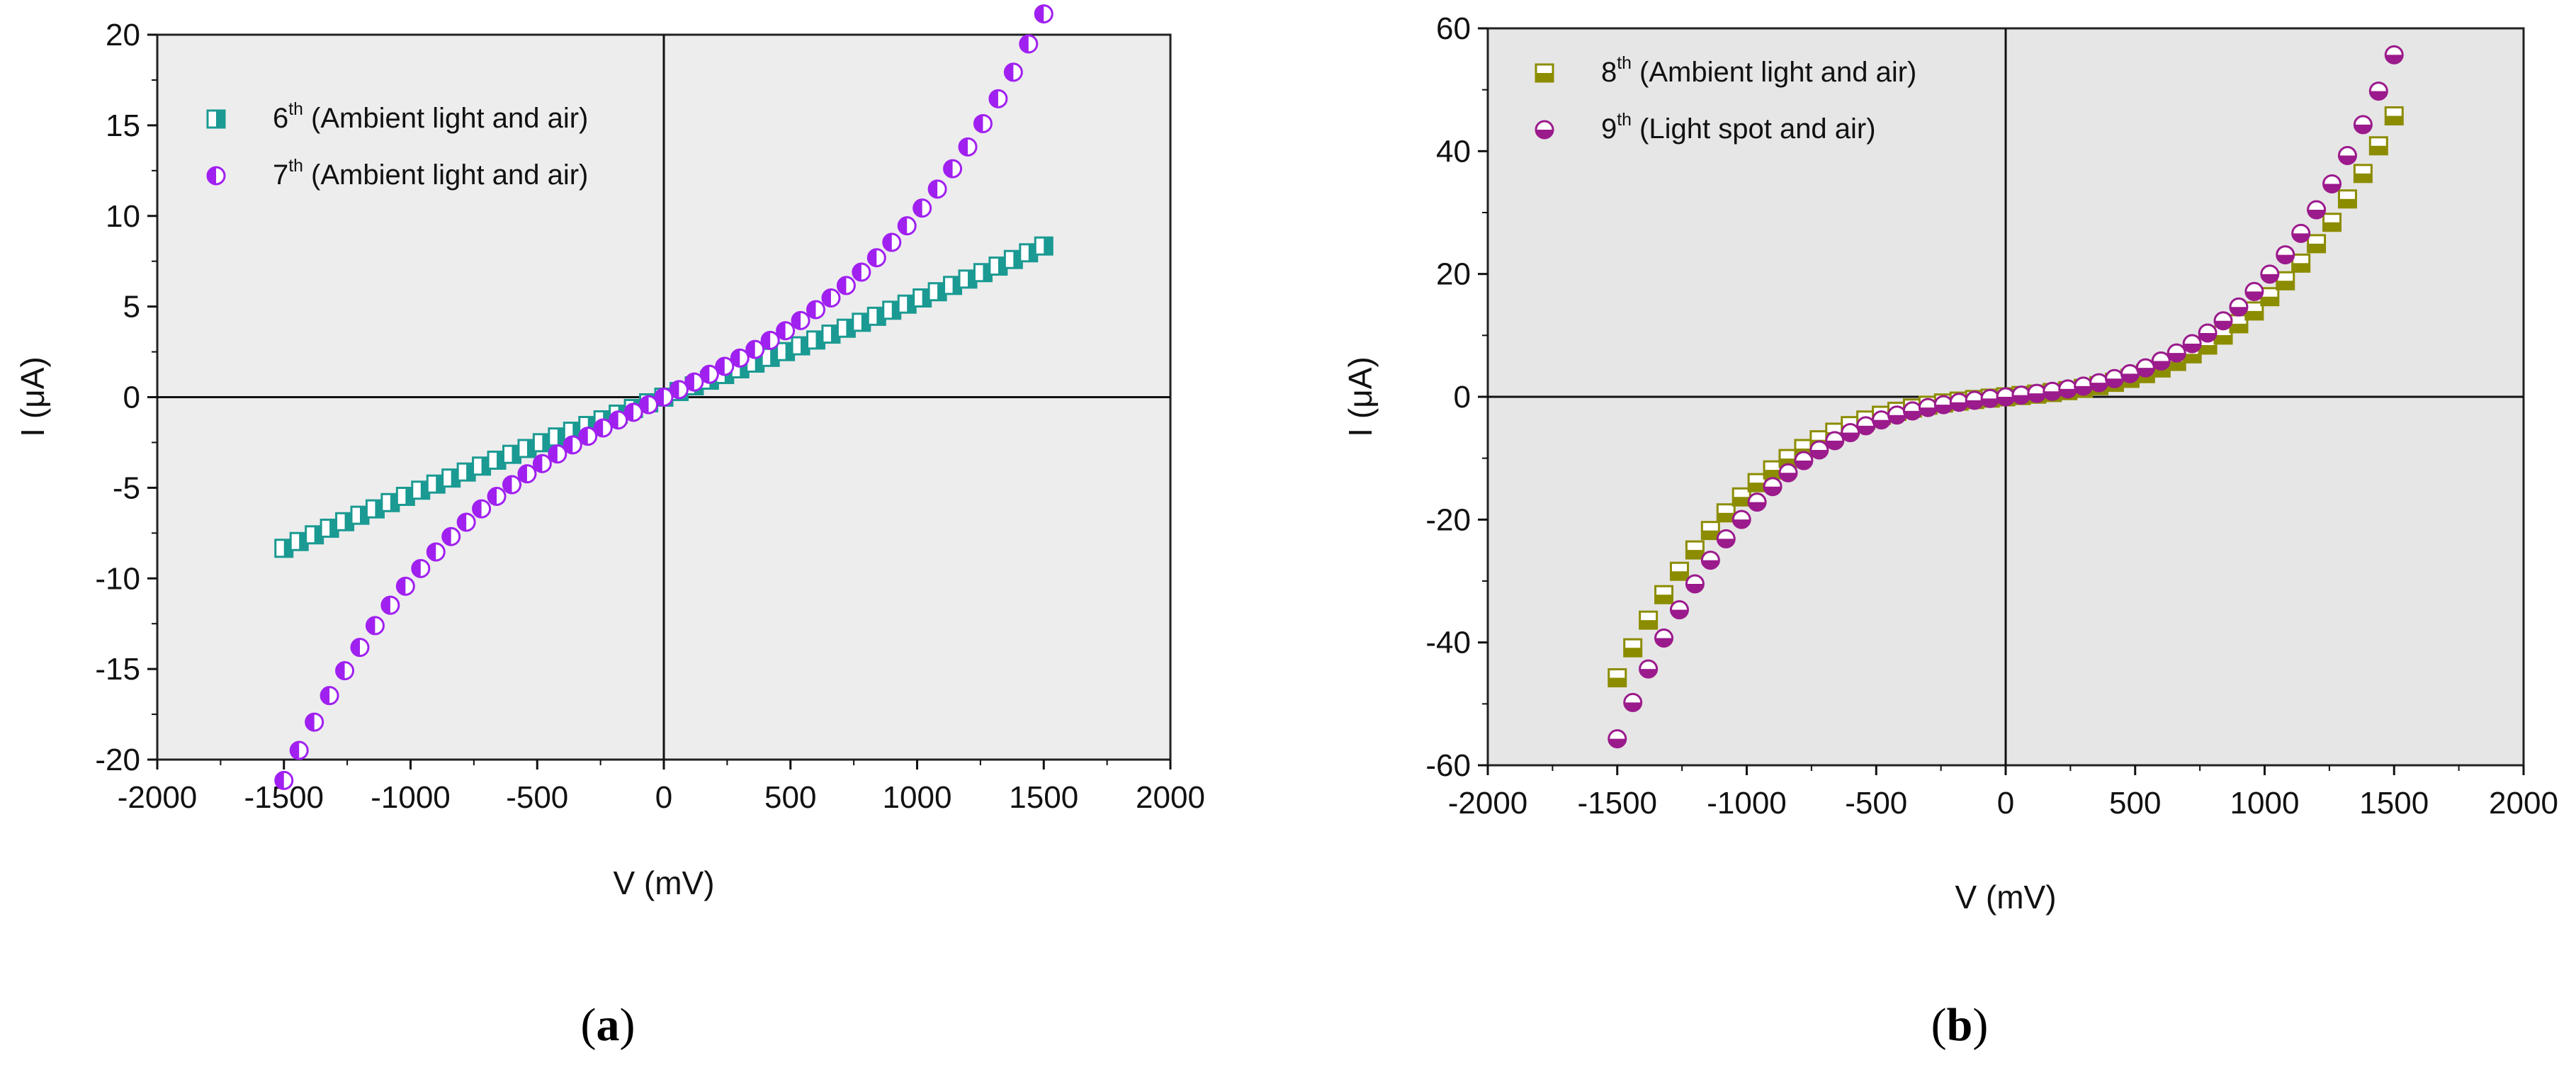  I want to click on panel-a-legend-item-6: 6th (Ambient light and air), so click(397, 117).